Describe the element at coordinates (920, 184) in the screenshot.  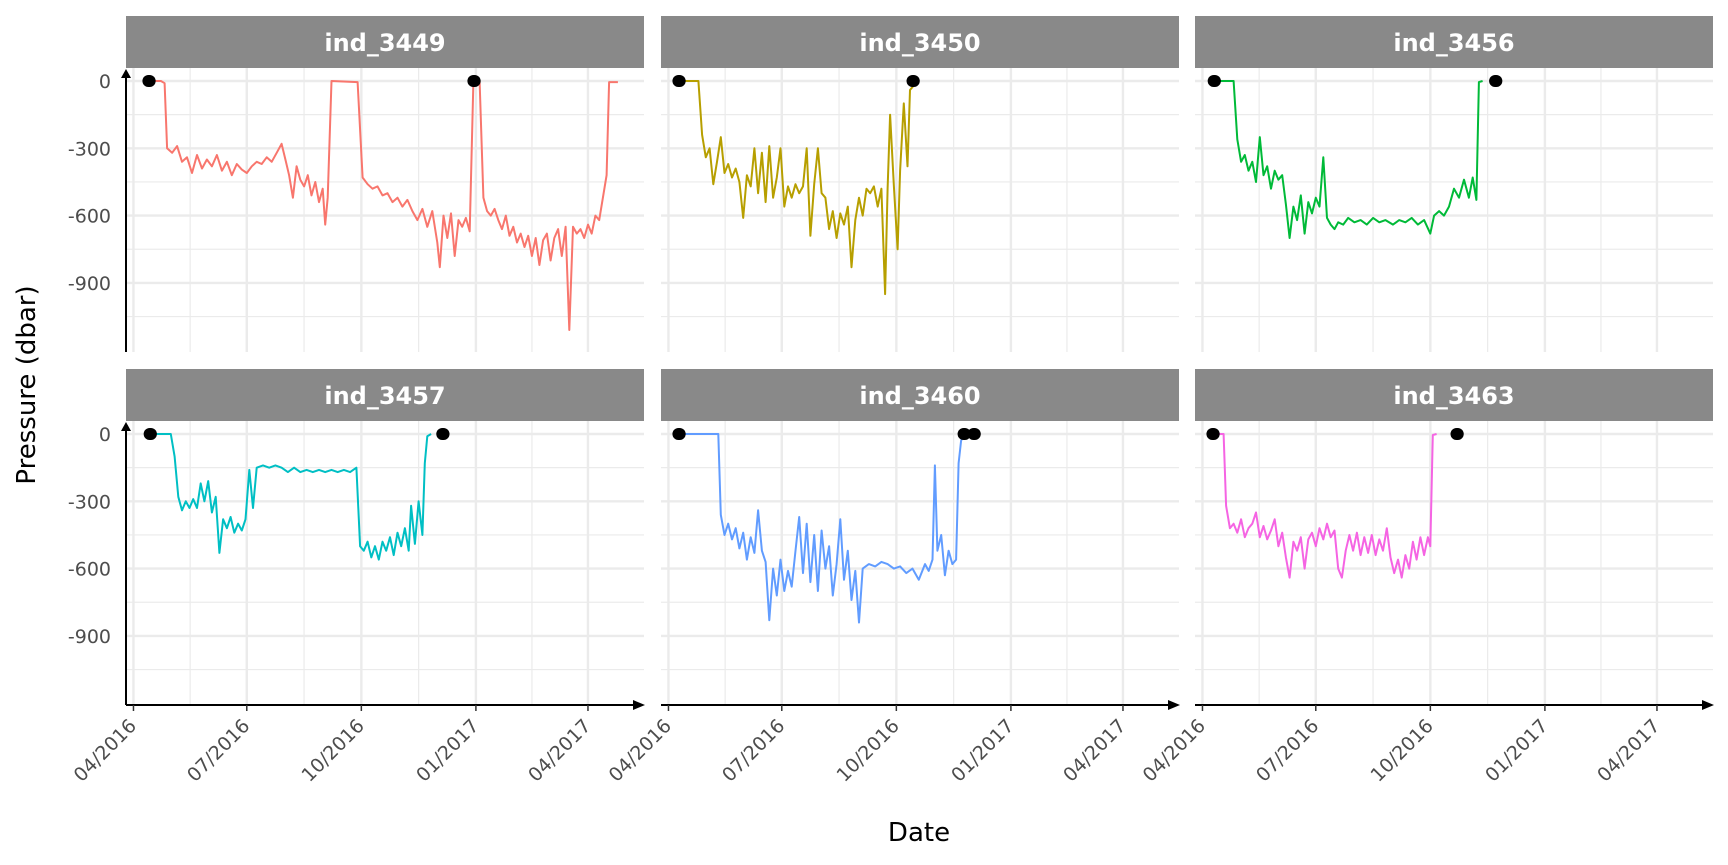
I see `panel-ind_3450: ind_3450` at that location.